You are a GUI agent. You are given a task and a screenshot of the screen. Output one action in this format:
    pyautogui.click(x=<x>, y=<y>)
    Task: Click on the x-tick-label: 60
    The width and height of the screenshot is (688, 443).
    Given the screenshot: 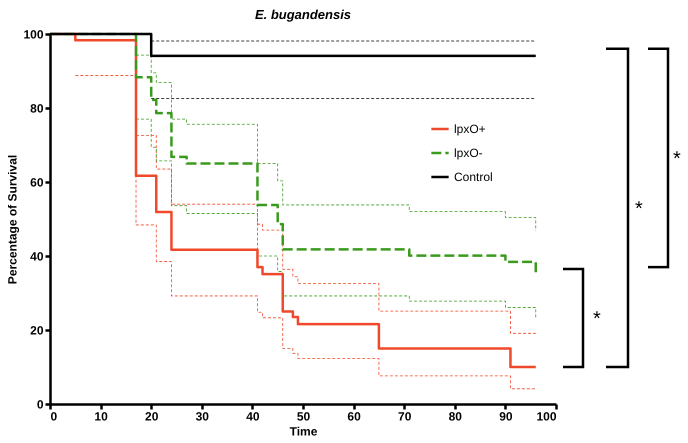 What is the action you would take?
    pyautogui.click(x=354, y=417)
    